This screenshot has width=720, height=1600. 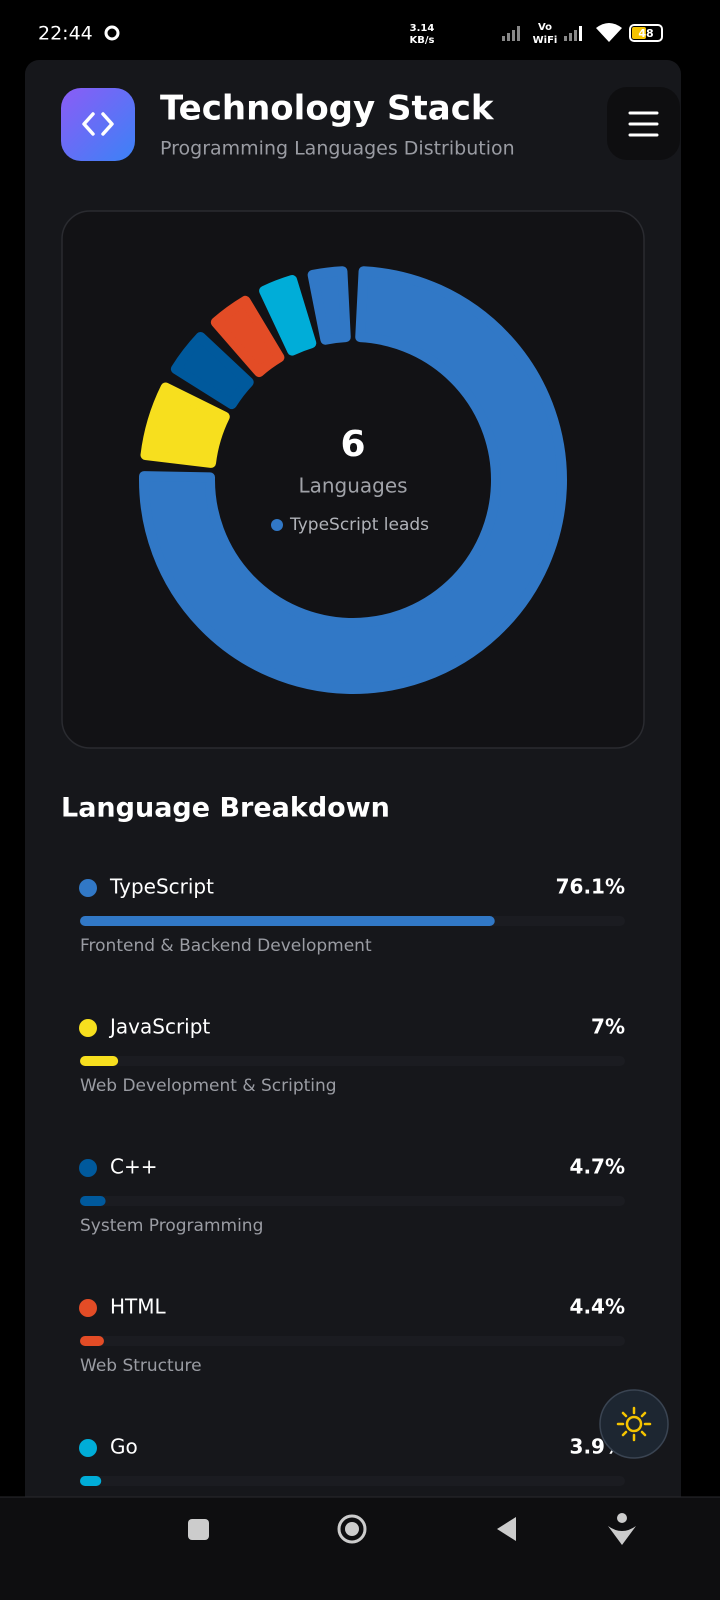 I want to click on status-wifi: WiFi, so click(x=545, y=40).